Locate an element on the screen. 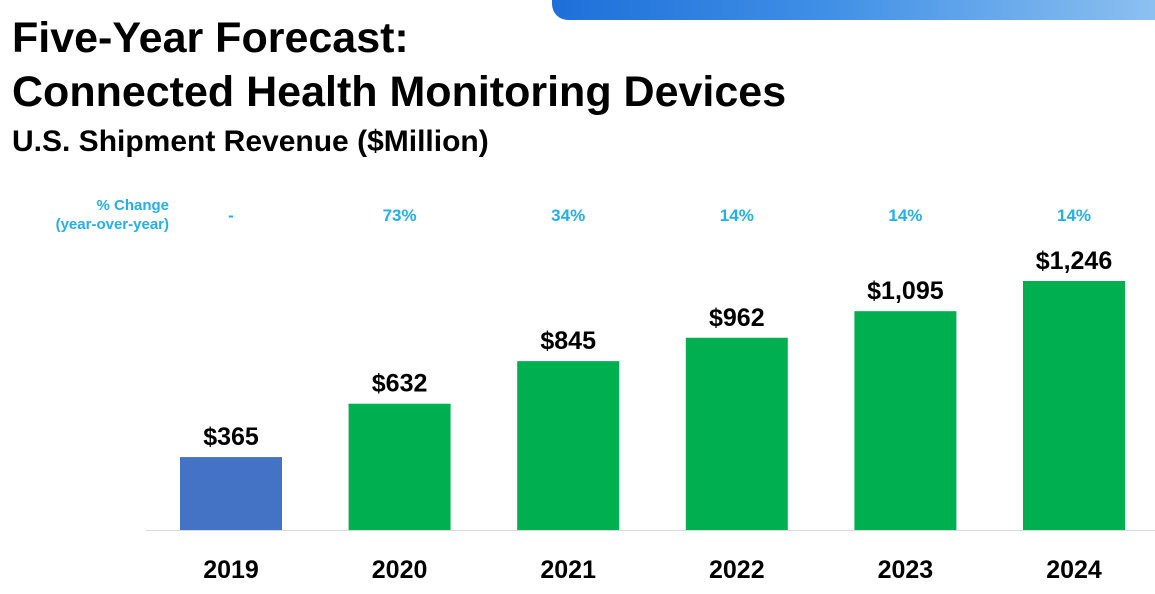 The image size is (1155, 594). pct-change-2020: 73% is located at coordinates (400, 215).